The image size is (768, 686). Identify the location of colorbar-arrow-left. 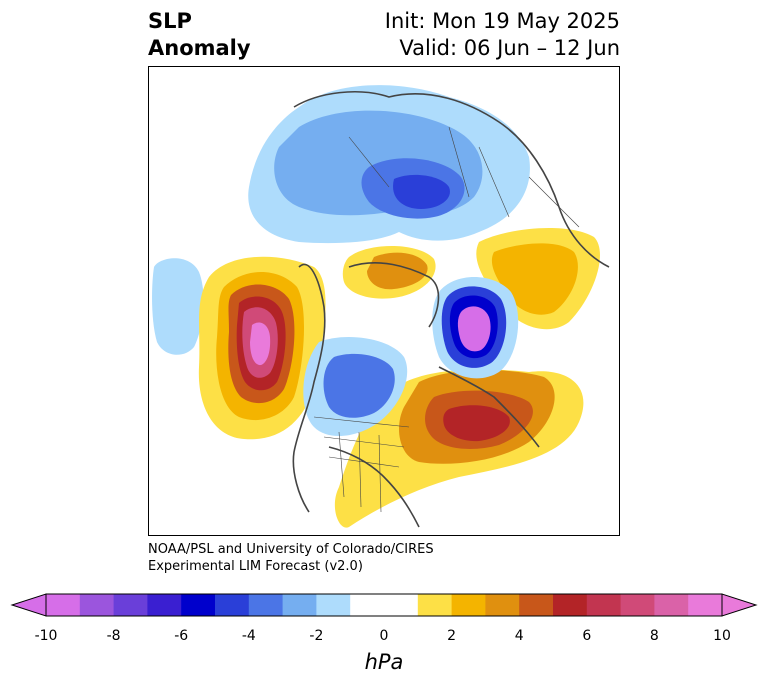
(28, 605).